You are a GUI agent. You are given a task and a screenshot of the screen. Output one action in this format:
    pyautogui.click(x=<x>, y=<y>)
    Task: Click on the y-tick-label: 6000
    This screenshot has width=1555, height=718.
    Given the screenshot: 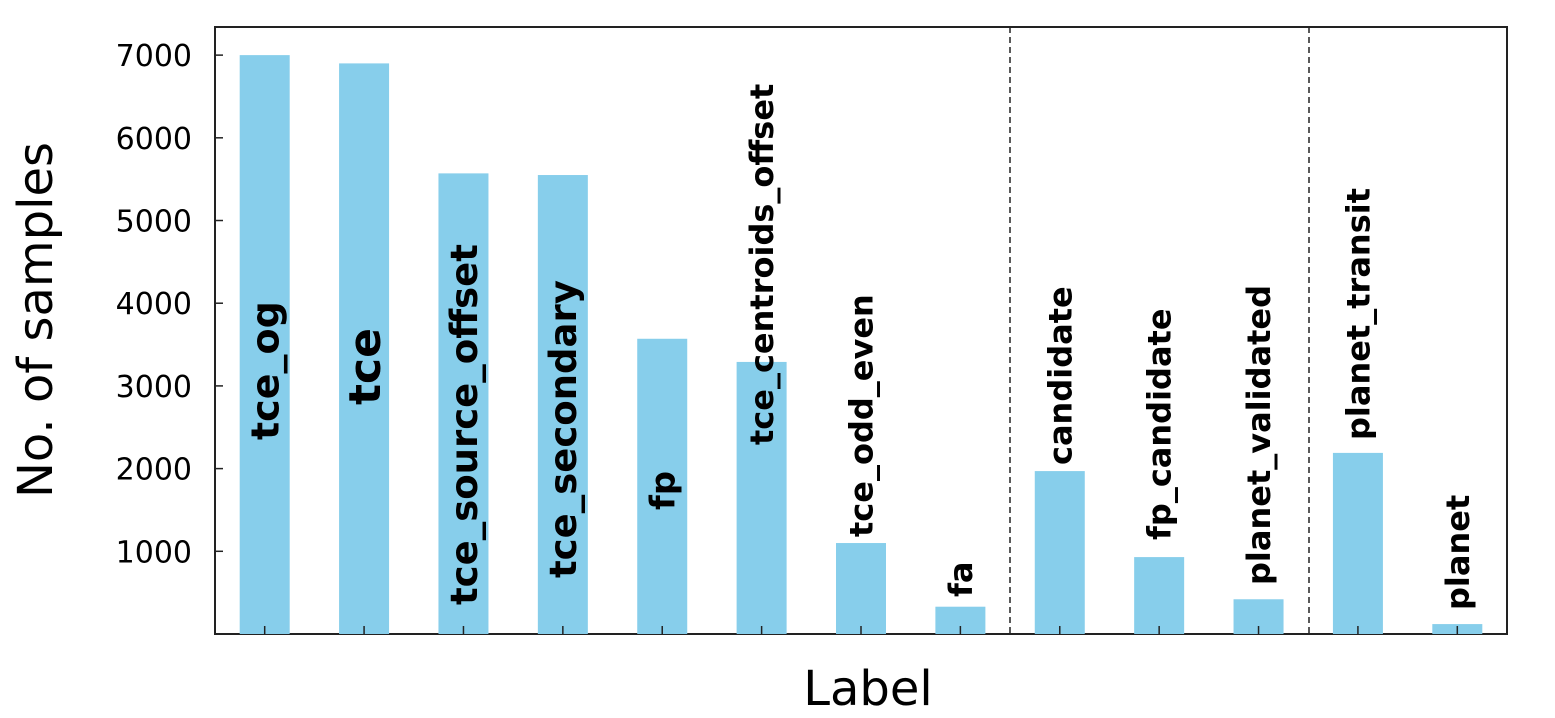 What is the action you would take?
    pyautogui.click(x=154, y=139)
    